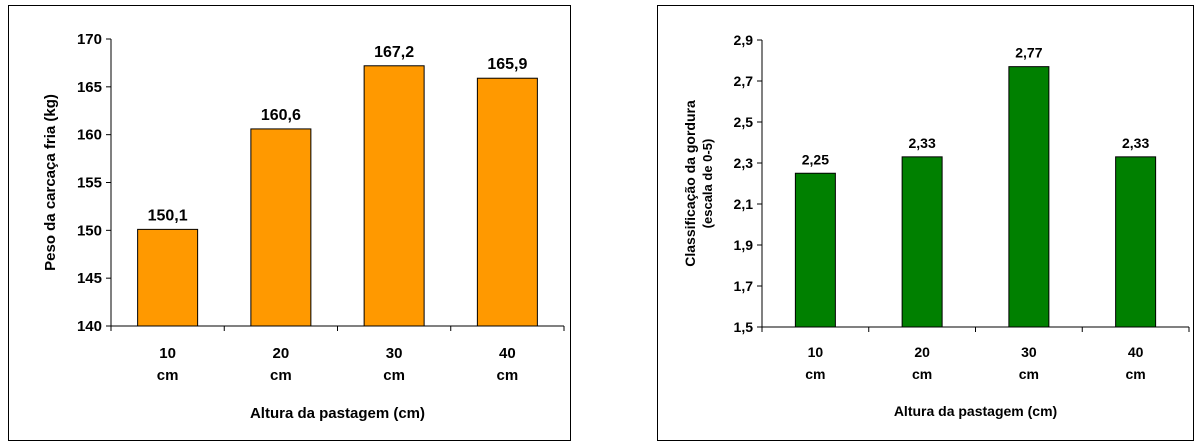 The image size is (1199, 443). I want to click on y-tick-label: 2,5, so click(744, 122).